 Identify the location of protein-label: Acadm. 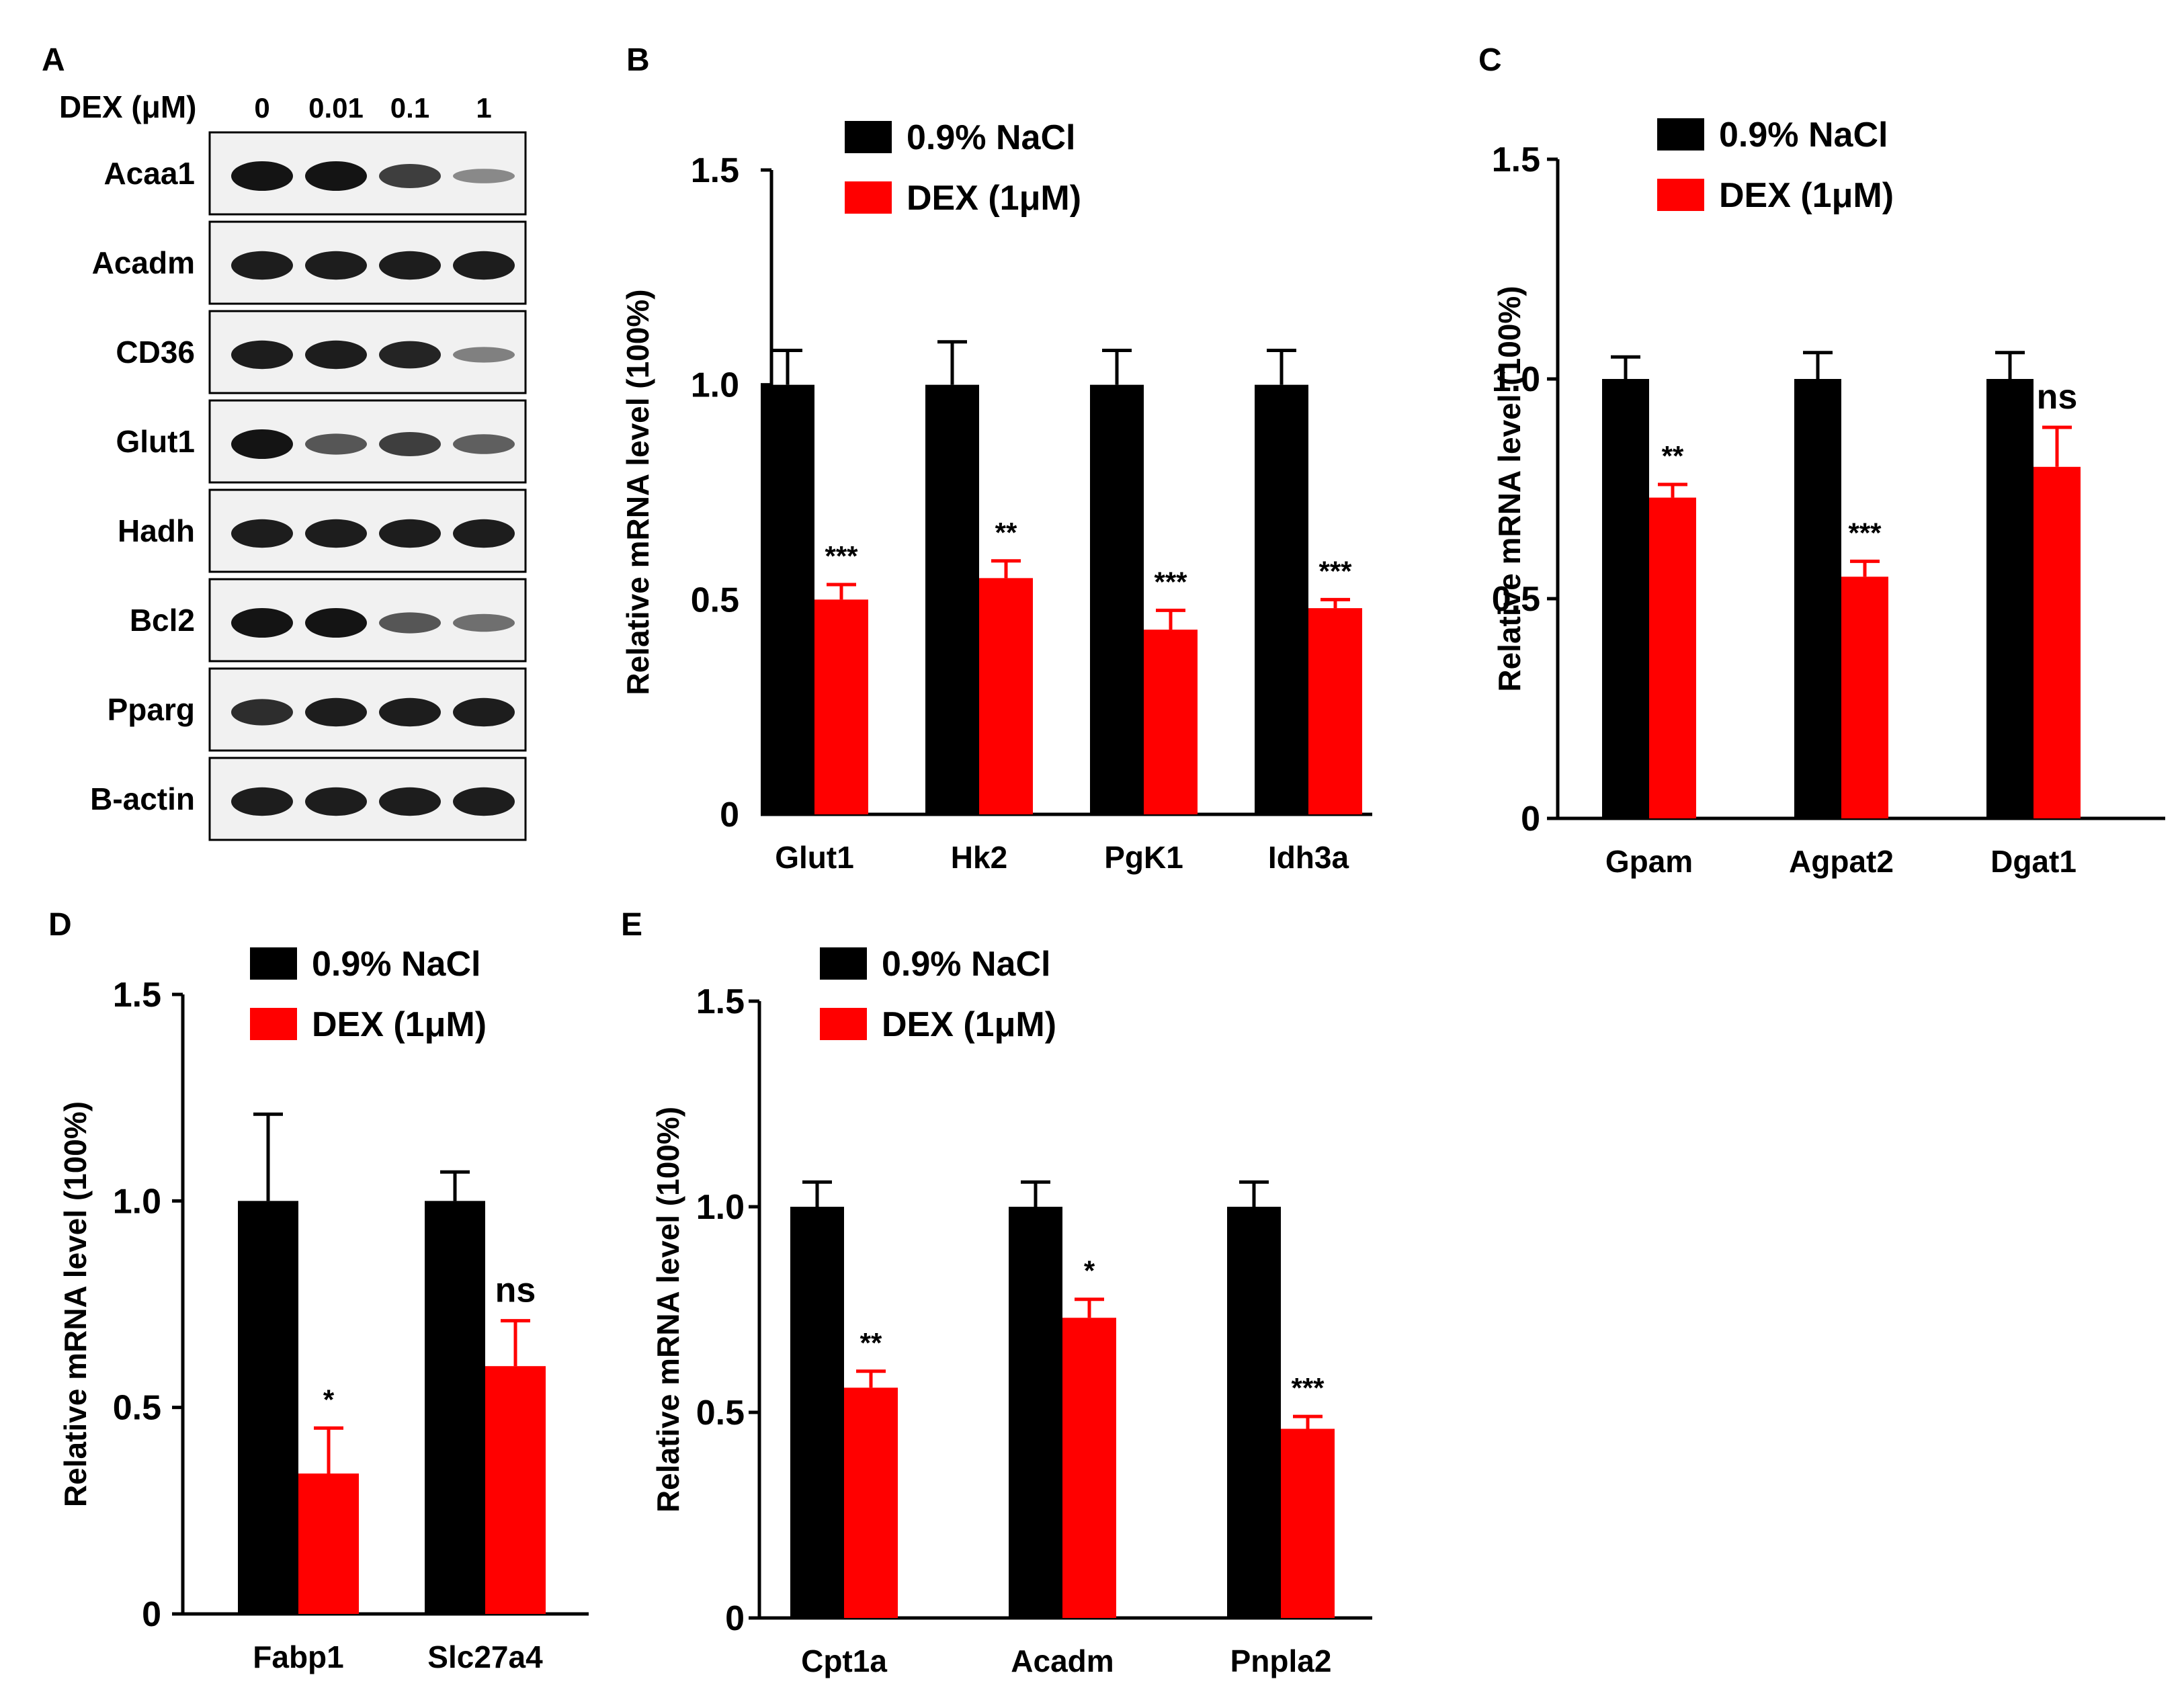
(143, 262).